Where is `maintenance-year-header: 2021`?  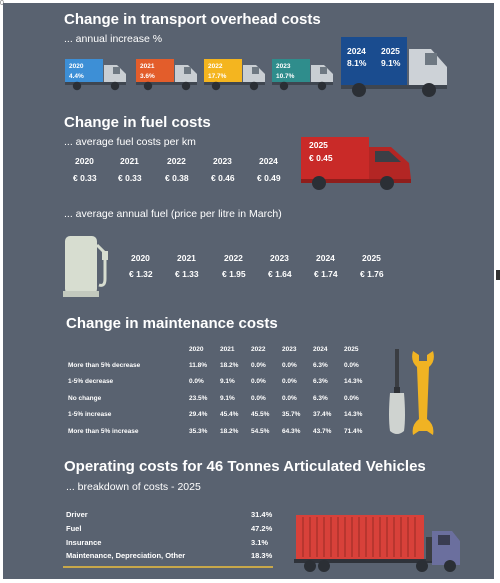 maintenance-year-header: 2021 is located at coordinates (227, 349).